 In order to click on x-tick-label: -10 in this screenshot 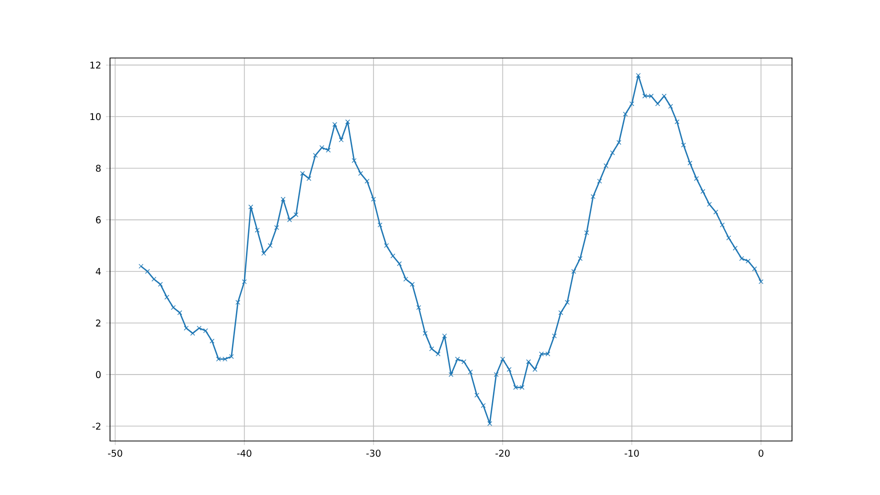, I will do `click(631, 453)`.